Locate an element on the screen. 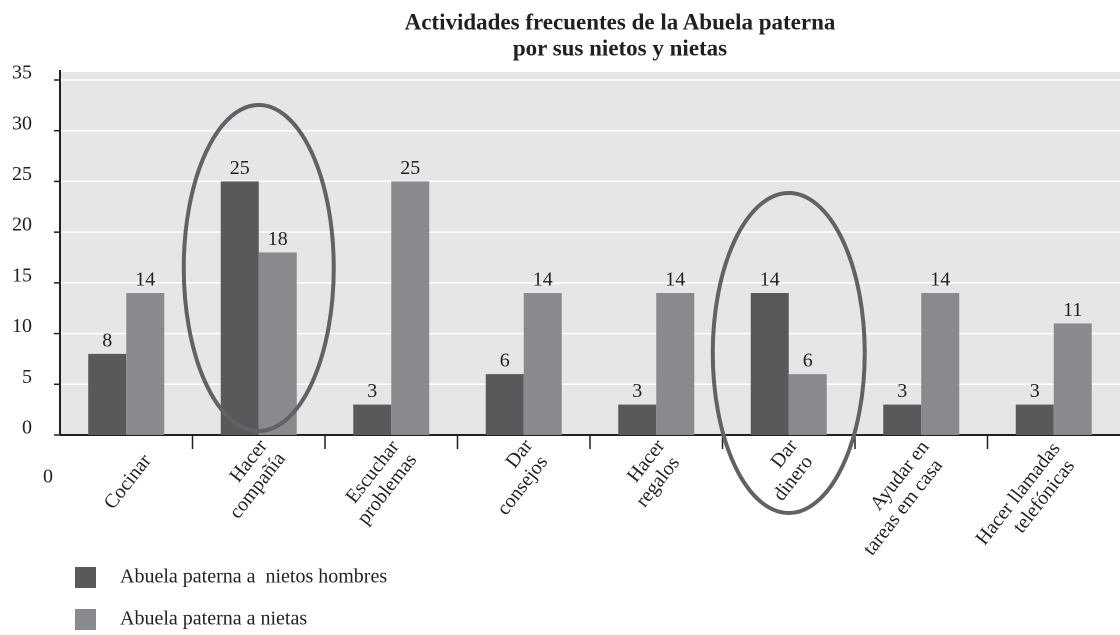 The width and height of the screenshot is (1120, 635). y-tick-label: 0 is located at coordinates (27, 428).